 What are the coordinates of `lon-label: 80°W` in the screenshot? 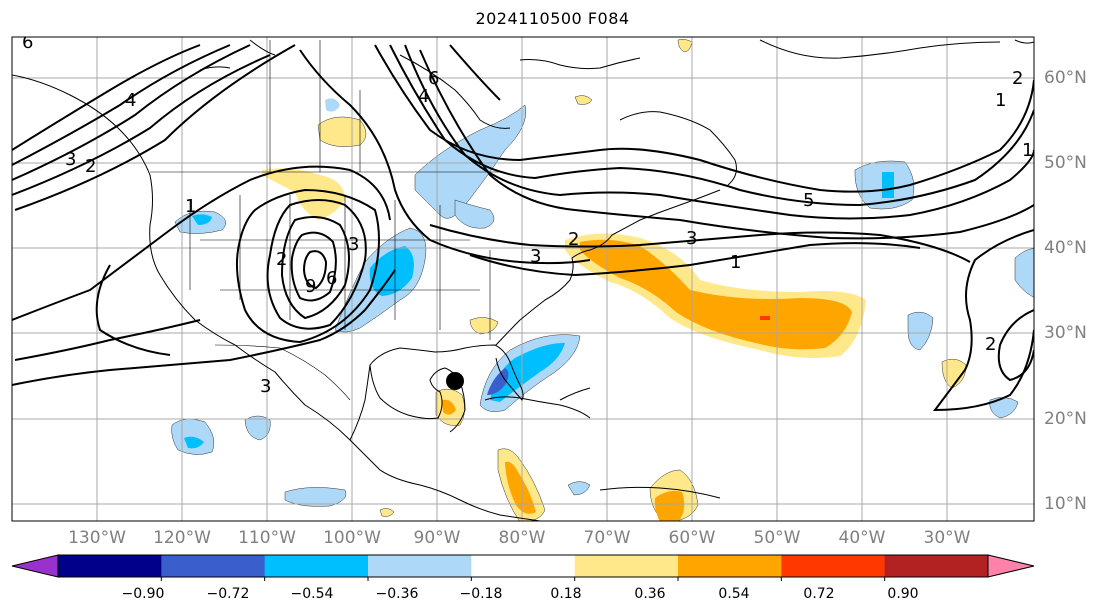 It's located at (522, 538).